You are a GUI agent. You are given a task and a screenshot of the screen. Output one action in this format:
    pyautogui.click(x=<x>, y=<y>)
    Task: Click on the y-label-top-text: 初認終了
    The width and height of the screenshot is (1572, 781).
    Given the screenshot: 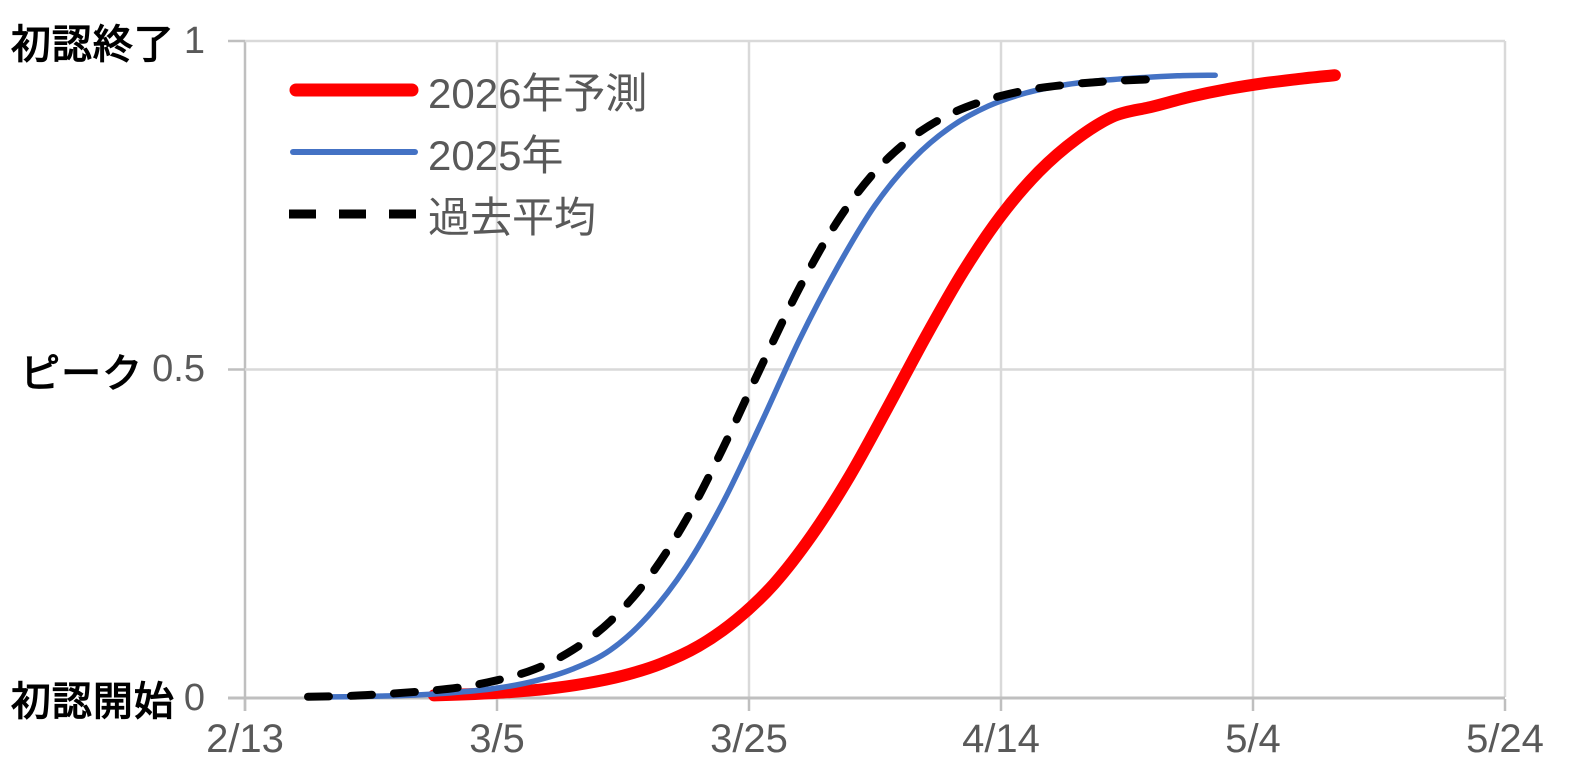 What is the action you would take?
    pyautogui.click(x=92, y=45)
    